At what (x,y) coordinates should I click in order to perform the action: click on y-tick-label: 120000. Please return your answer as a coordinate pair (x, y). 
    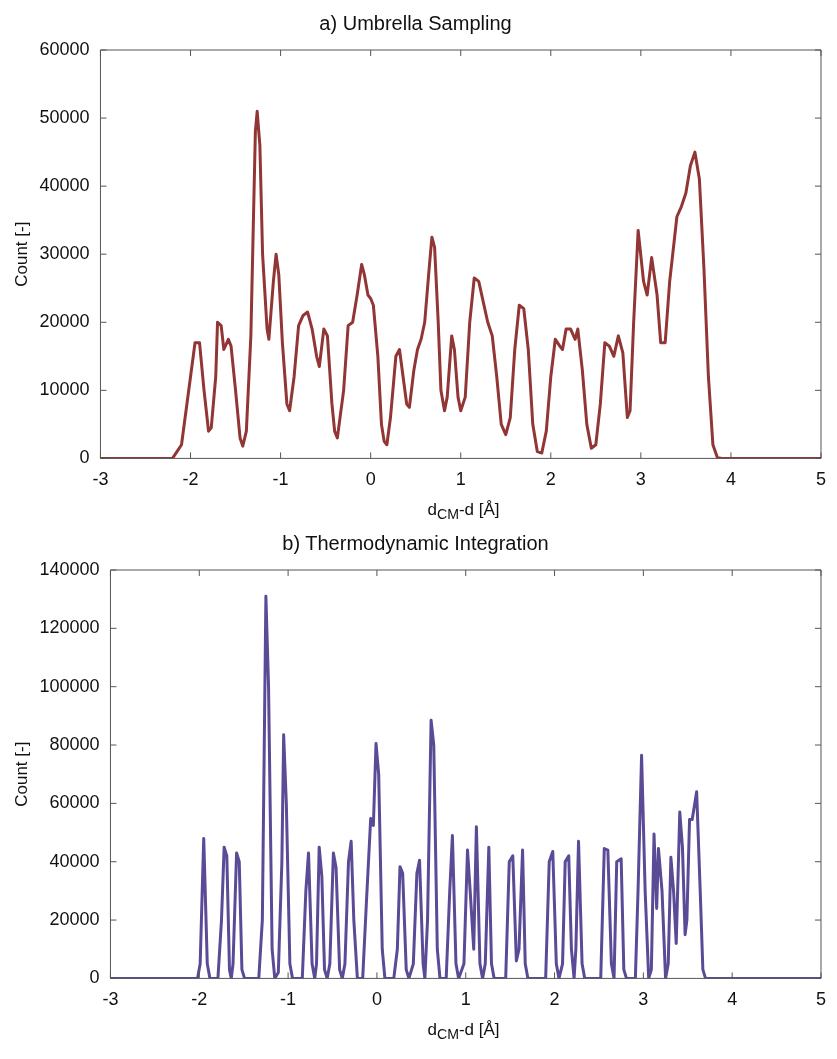
    Looking at the image, I should click on (69, 627).